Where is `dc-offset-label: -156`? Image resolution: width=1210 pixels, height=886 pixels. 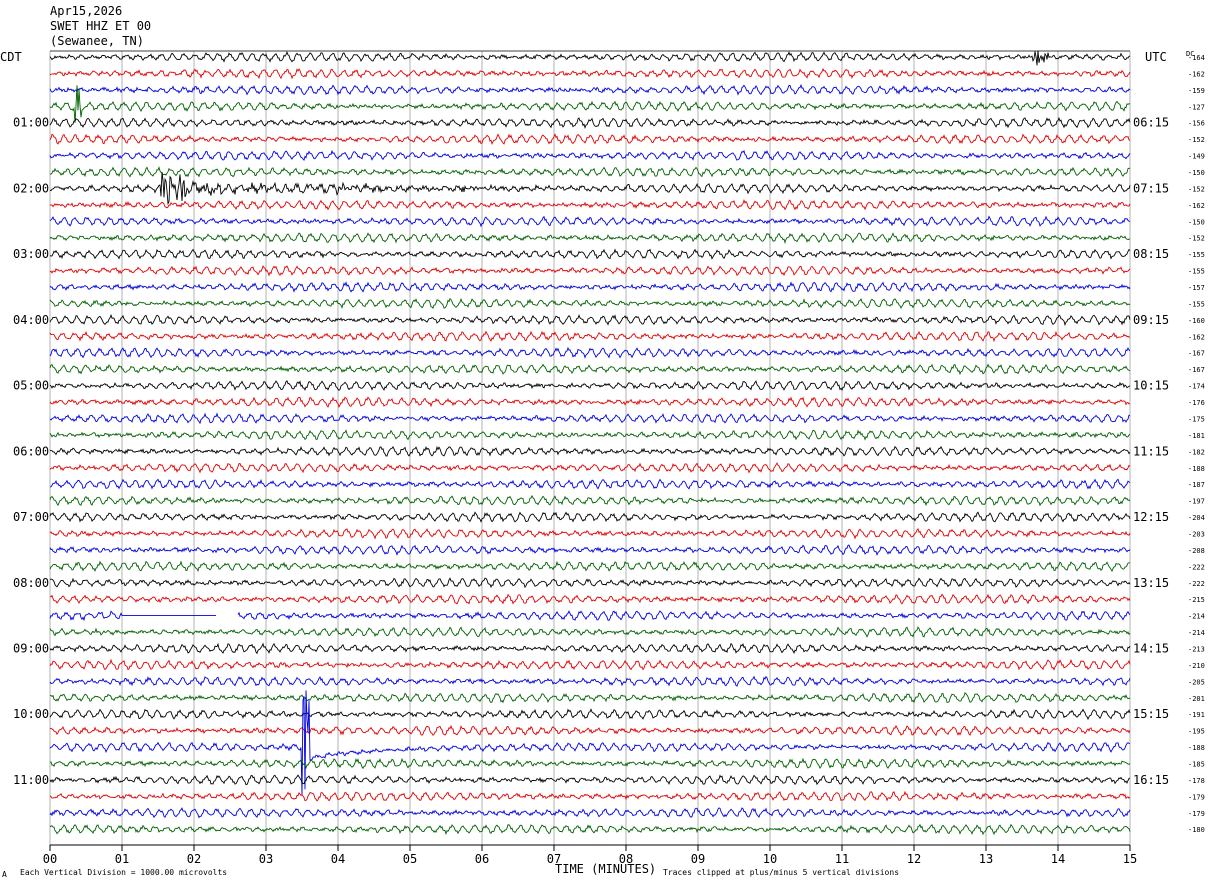 dc-offset-label: -156 is located at coordinates (1196, 124).